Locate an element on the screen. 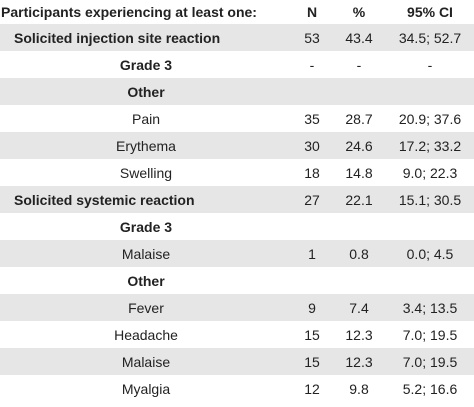  row-percent: 43.4 is located at coordinates (359, 37).